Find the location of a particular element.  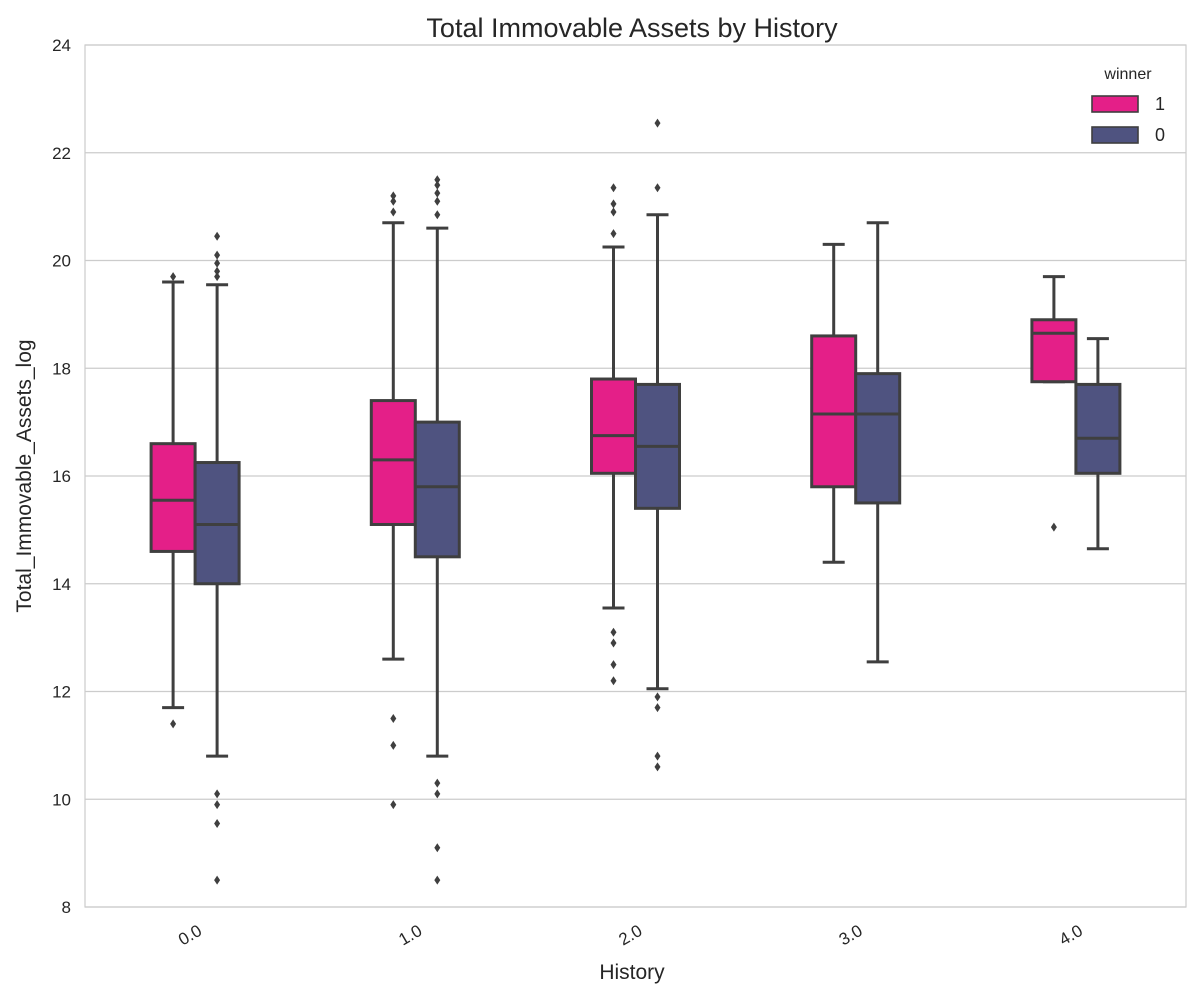

y-axis-ticks: 8 10 12 14 16 18 20 22 24 is located at coordinates (61, 476).